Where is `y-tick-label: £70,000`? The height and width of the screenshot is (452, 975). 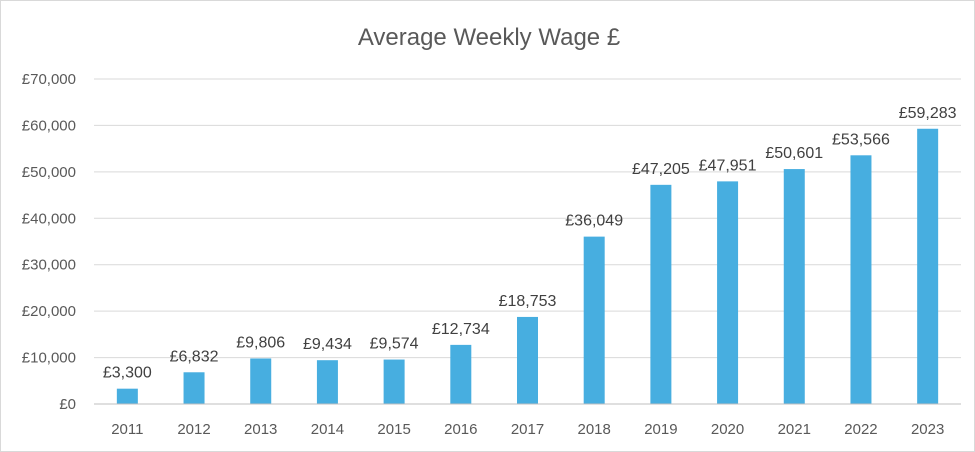 y-tick-label: £70,000 is located at coordinates (49, 79).